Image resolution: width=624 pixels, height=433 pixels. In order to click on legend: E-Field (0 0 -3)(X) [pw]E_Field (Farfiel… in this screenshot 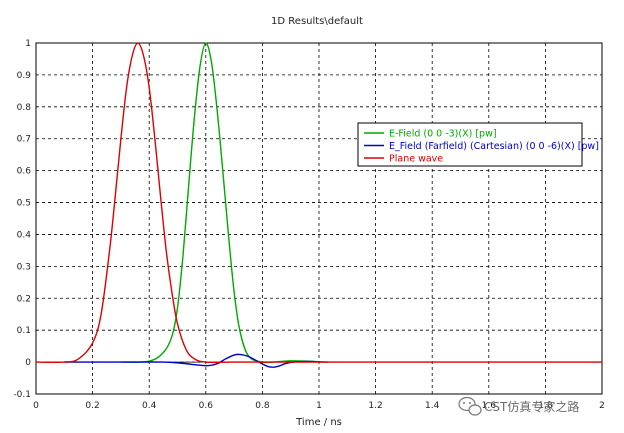, I will do `click(478, 144)`.